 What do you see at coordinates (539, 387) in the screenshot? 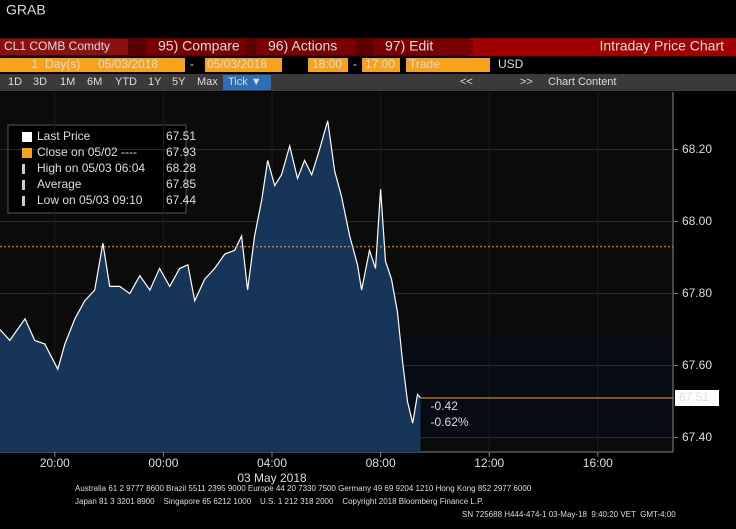
I see `plot-shade` at bounding box center [539, 387].